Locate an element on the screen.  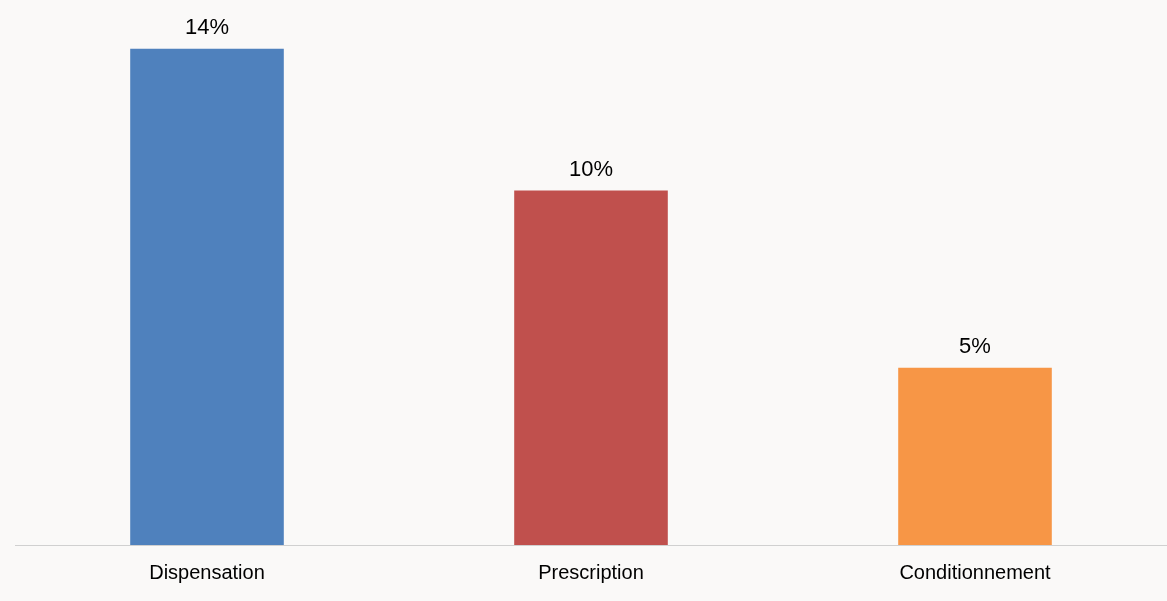
data-label: 14% is located at coordinates (207, 26).